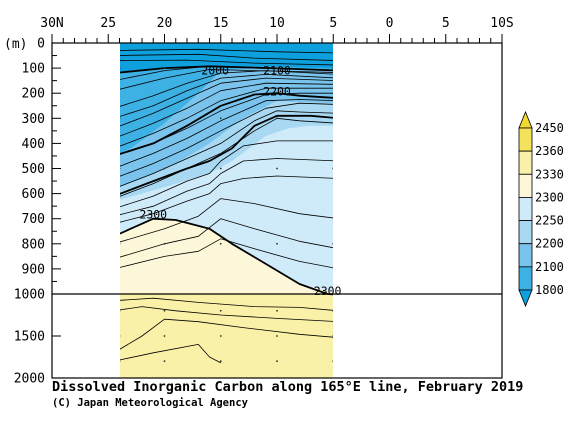  I want to click on contour-label: 2100, so click(277, 70).